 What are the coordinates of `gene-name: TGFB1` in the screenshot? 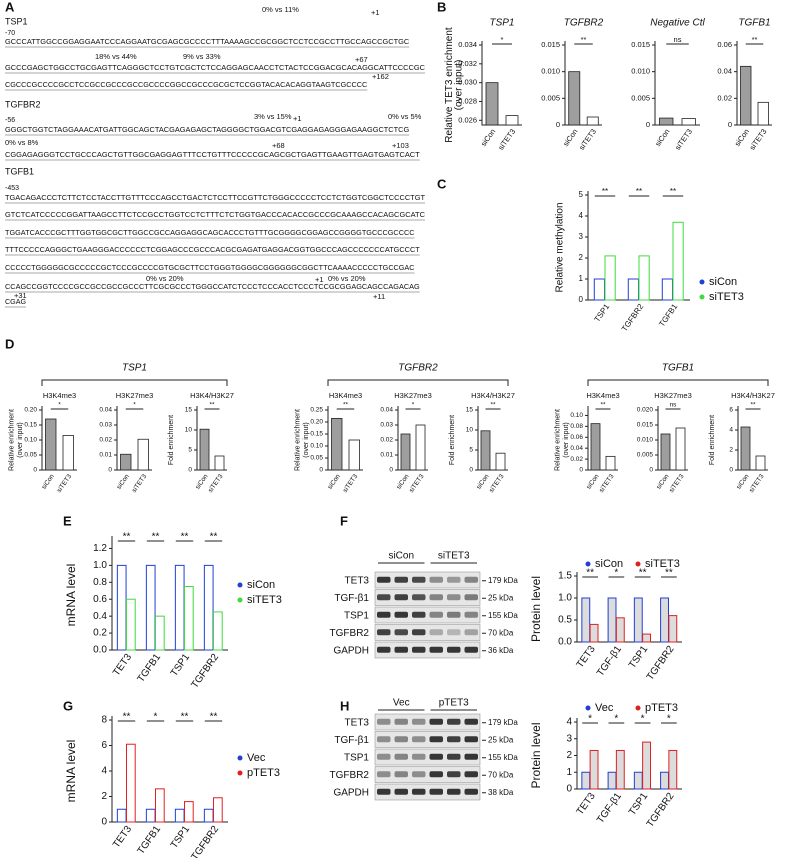 It's located at (19, 171).